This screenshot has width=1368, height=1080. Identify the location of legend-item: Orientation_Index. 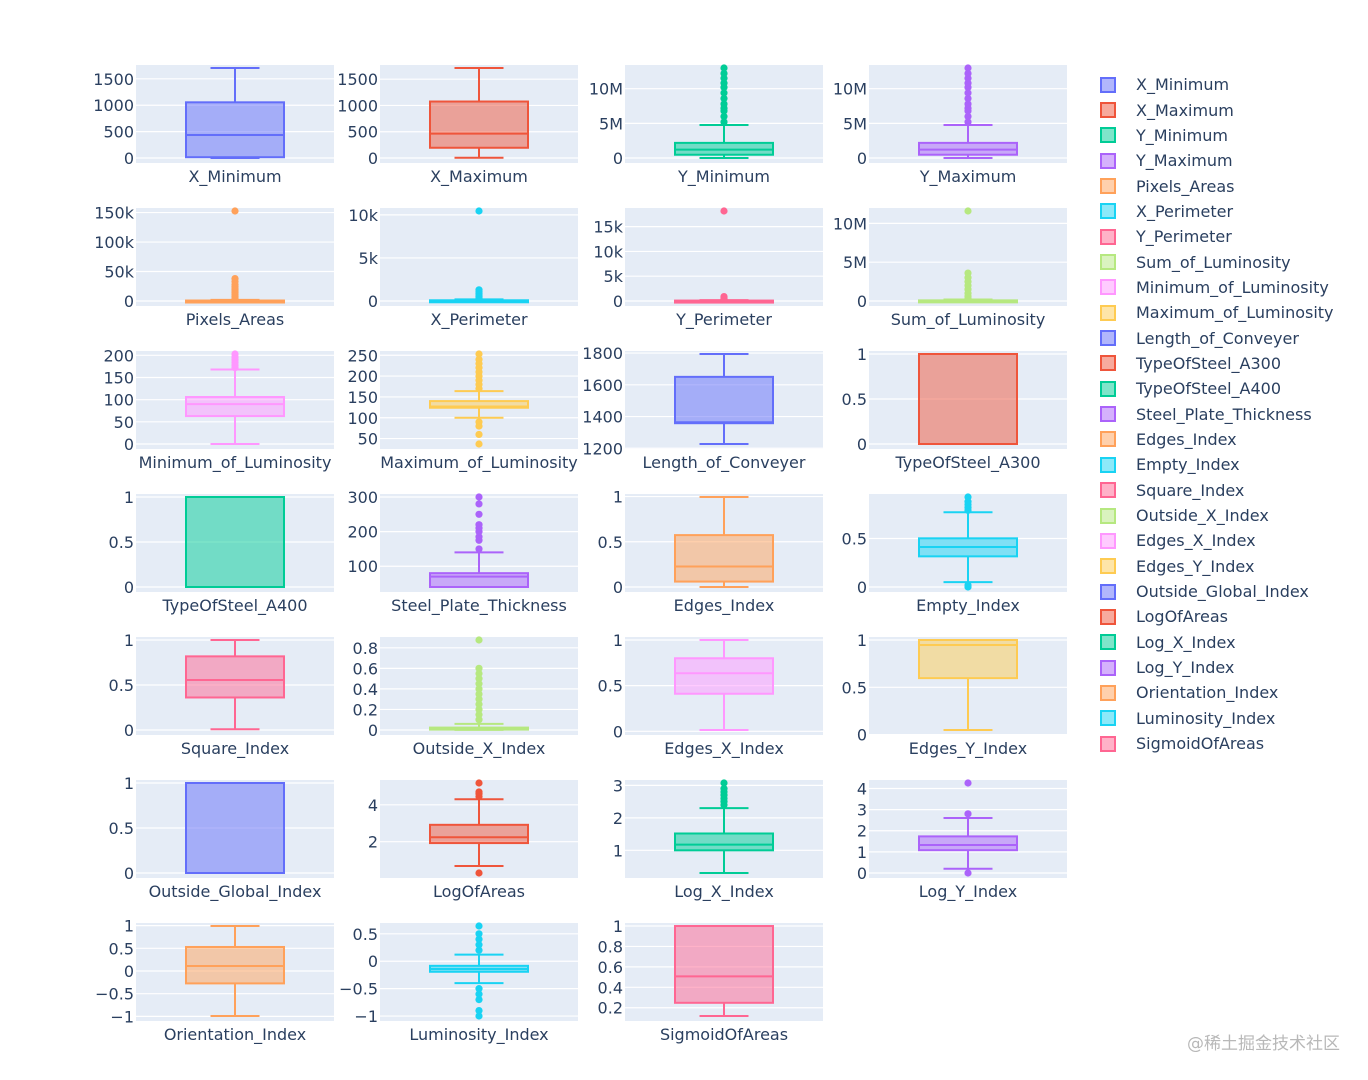
(1217, 692).